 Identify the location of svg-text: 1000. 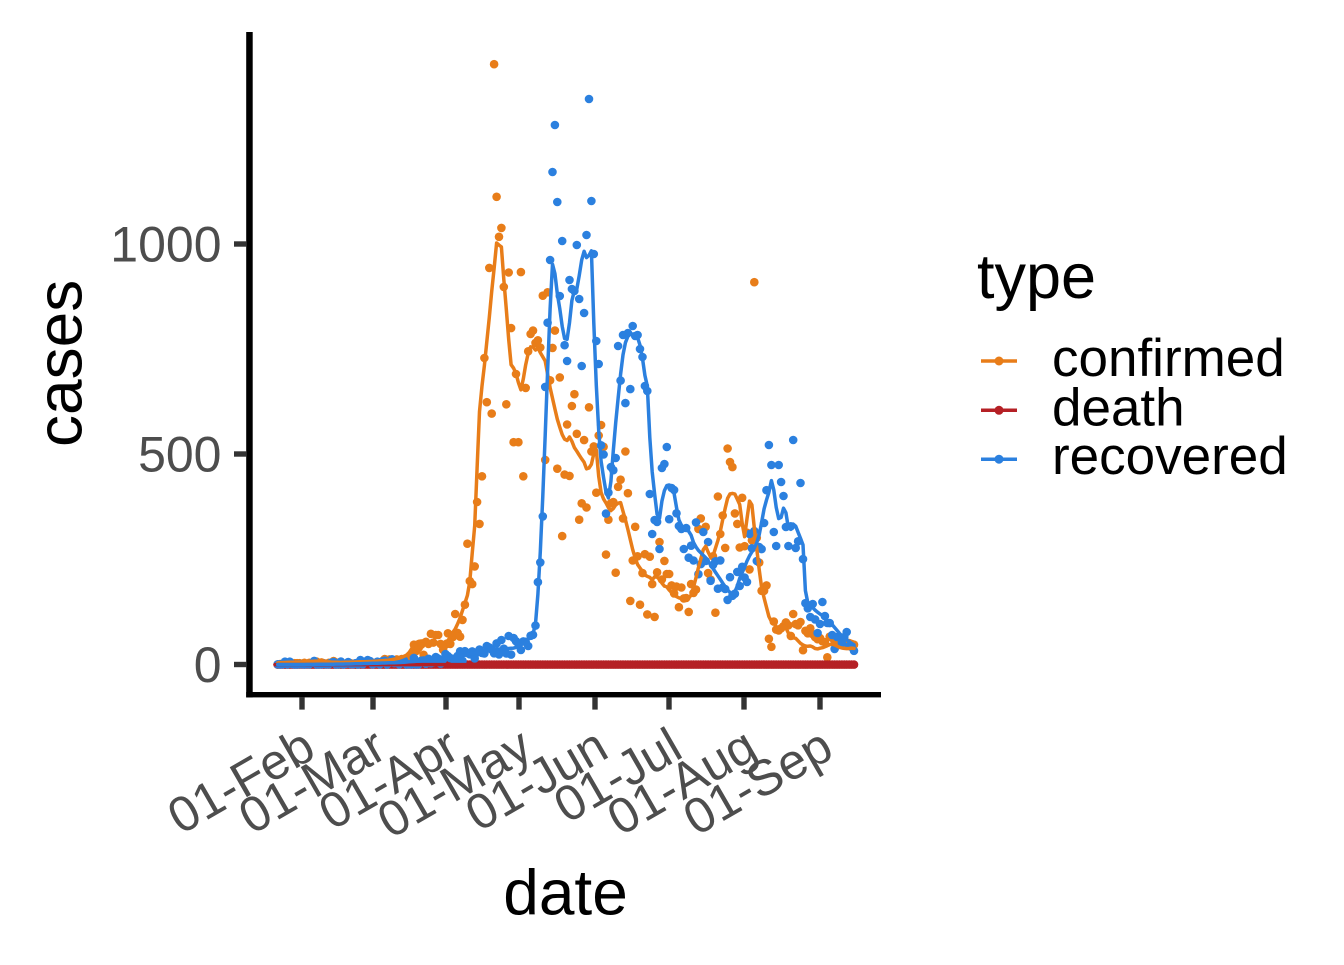
(165, 245).